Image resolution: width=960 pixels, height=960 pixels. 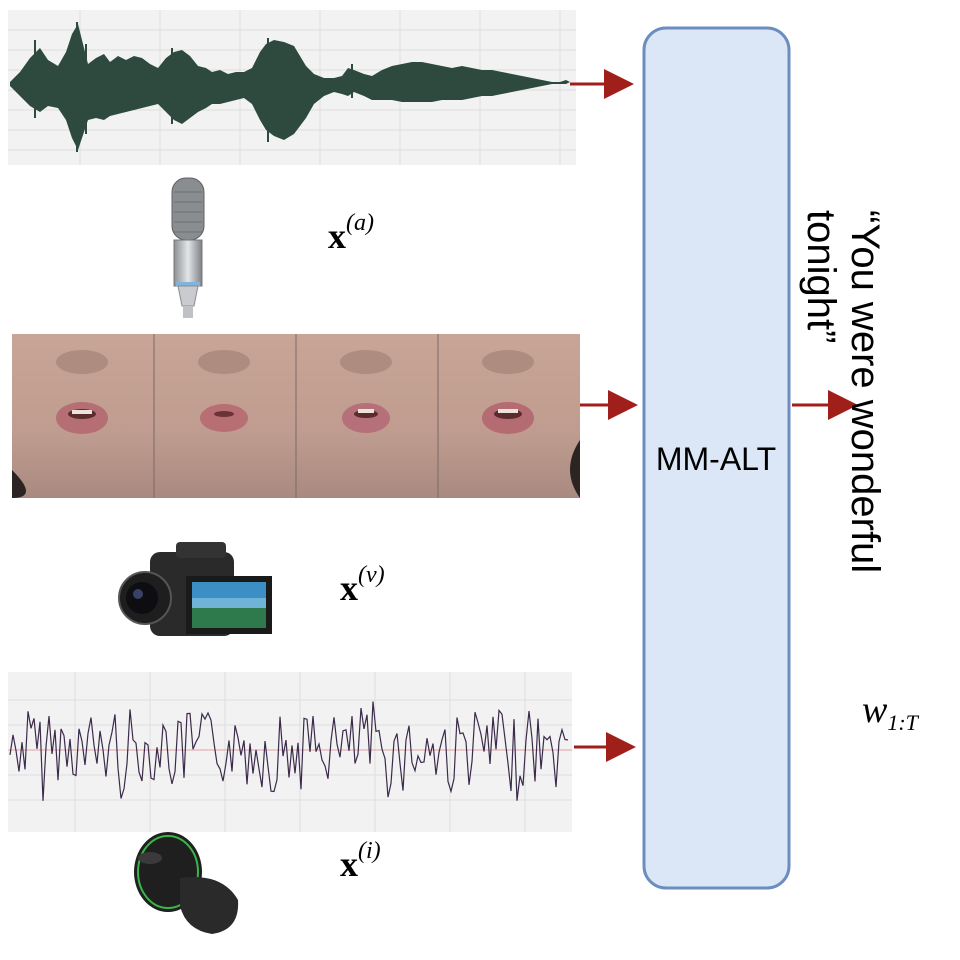 What do you see at coordinates (360, 861) in the screenshot?
I see `imu-variable-label: x(i)` at bounding box center [360, 861].